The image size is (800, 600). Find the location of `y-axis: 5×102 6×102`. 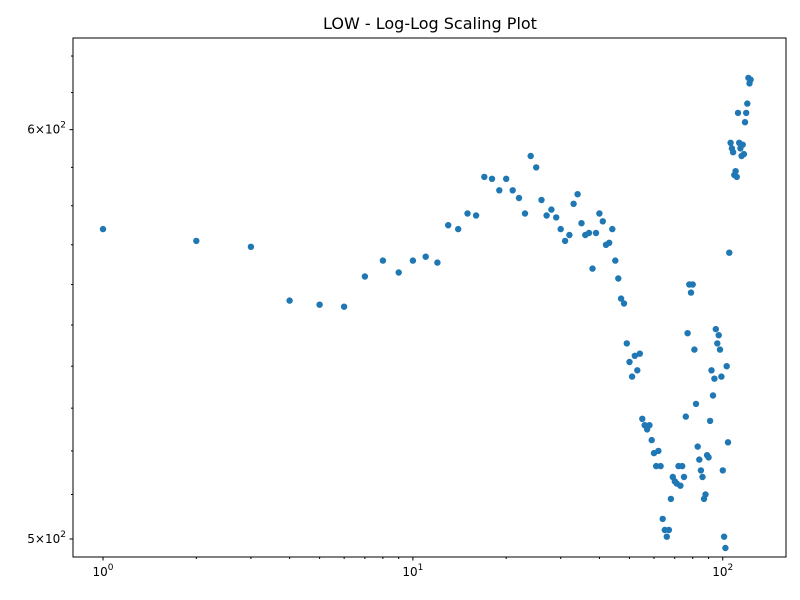

y-axis: 5×102 6×102 is located at coordinates (50, 300).